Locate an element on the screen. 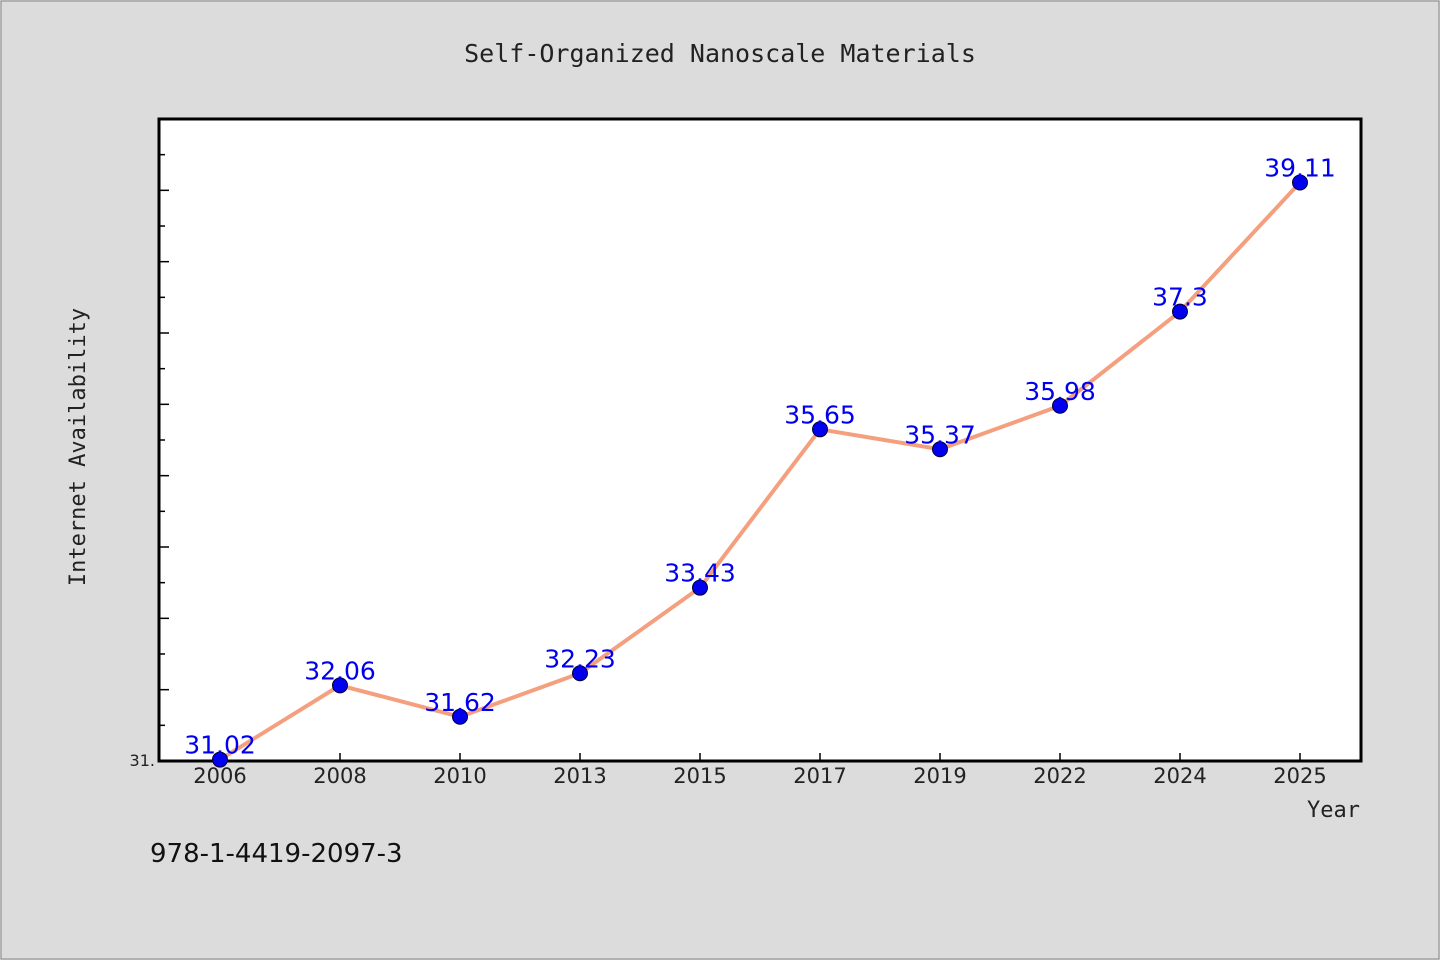  x-tick-label: 2015 is located at coordinates (699, 776).